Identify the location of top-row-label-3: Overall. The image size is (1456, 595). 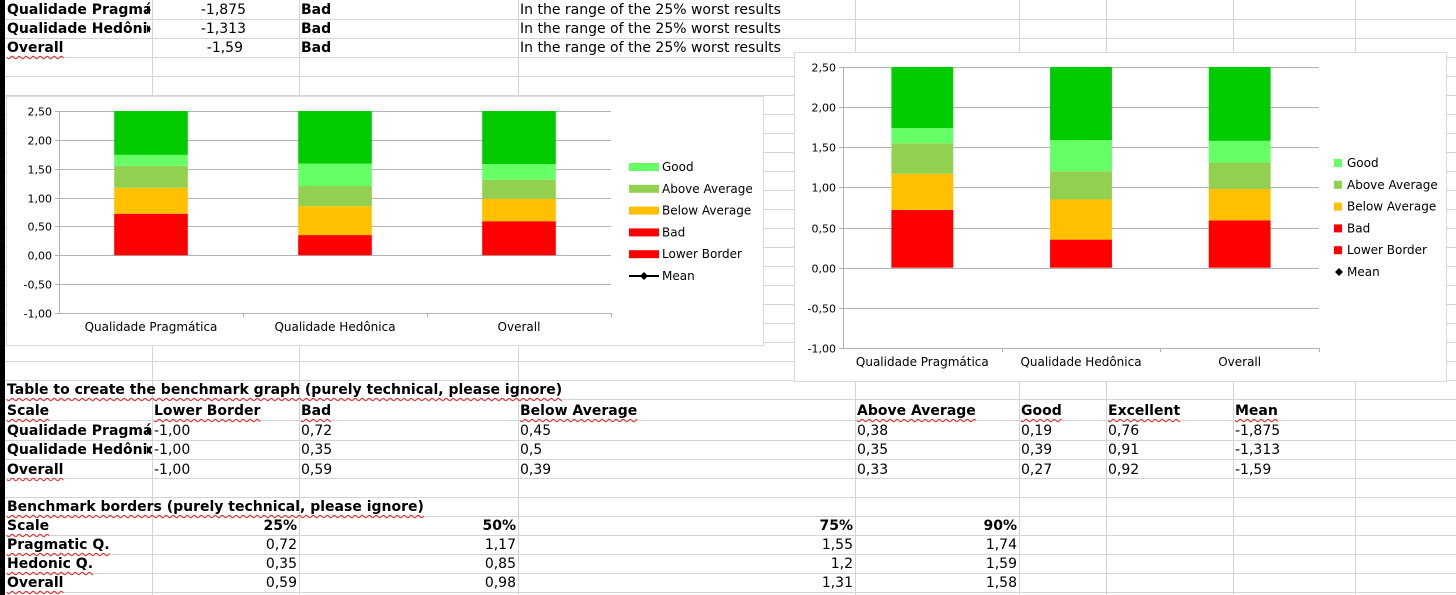
(35, 48).